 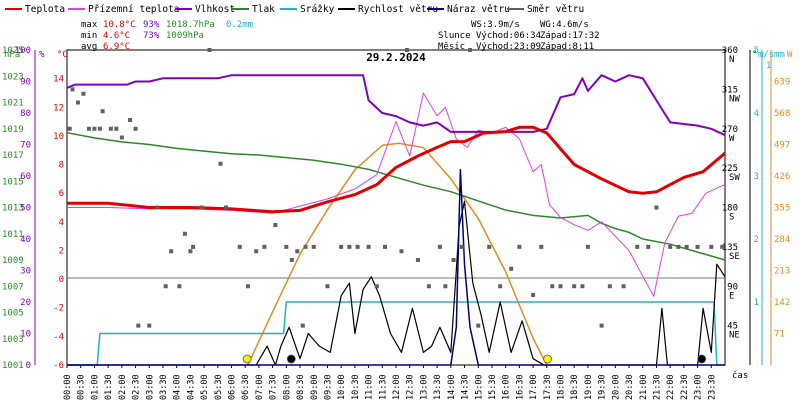 What do you see at coordinates (28, 366) in the screenshot?
I see `humidity-tick-label: 0` at bounding box center [28, 366].